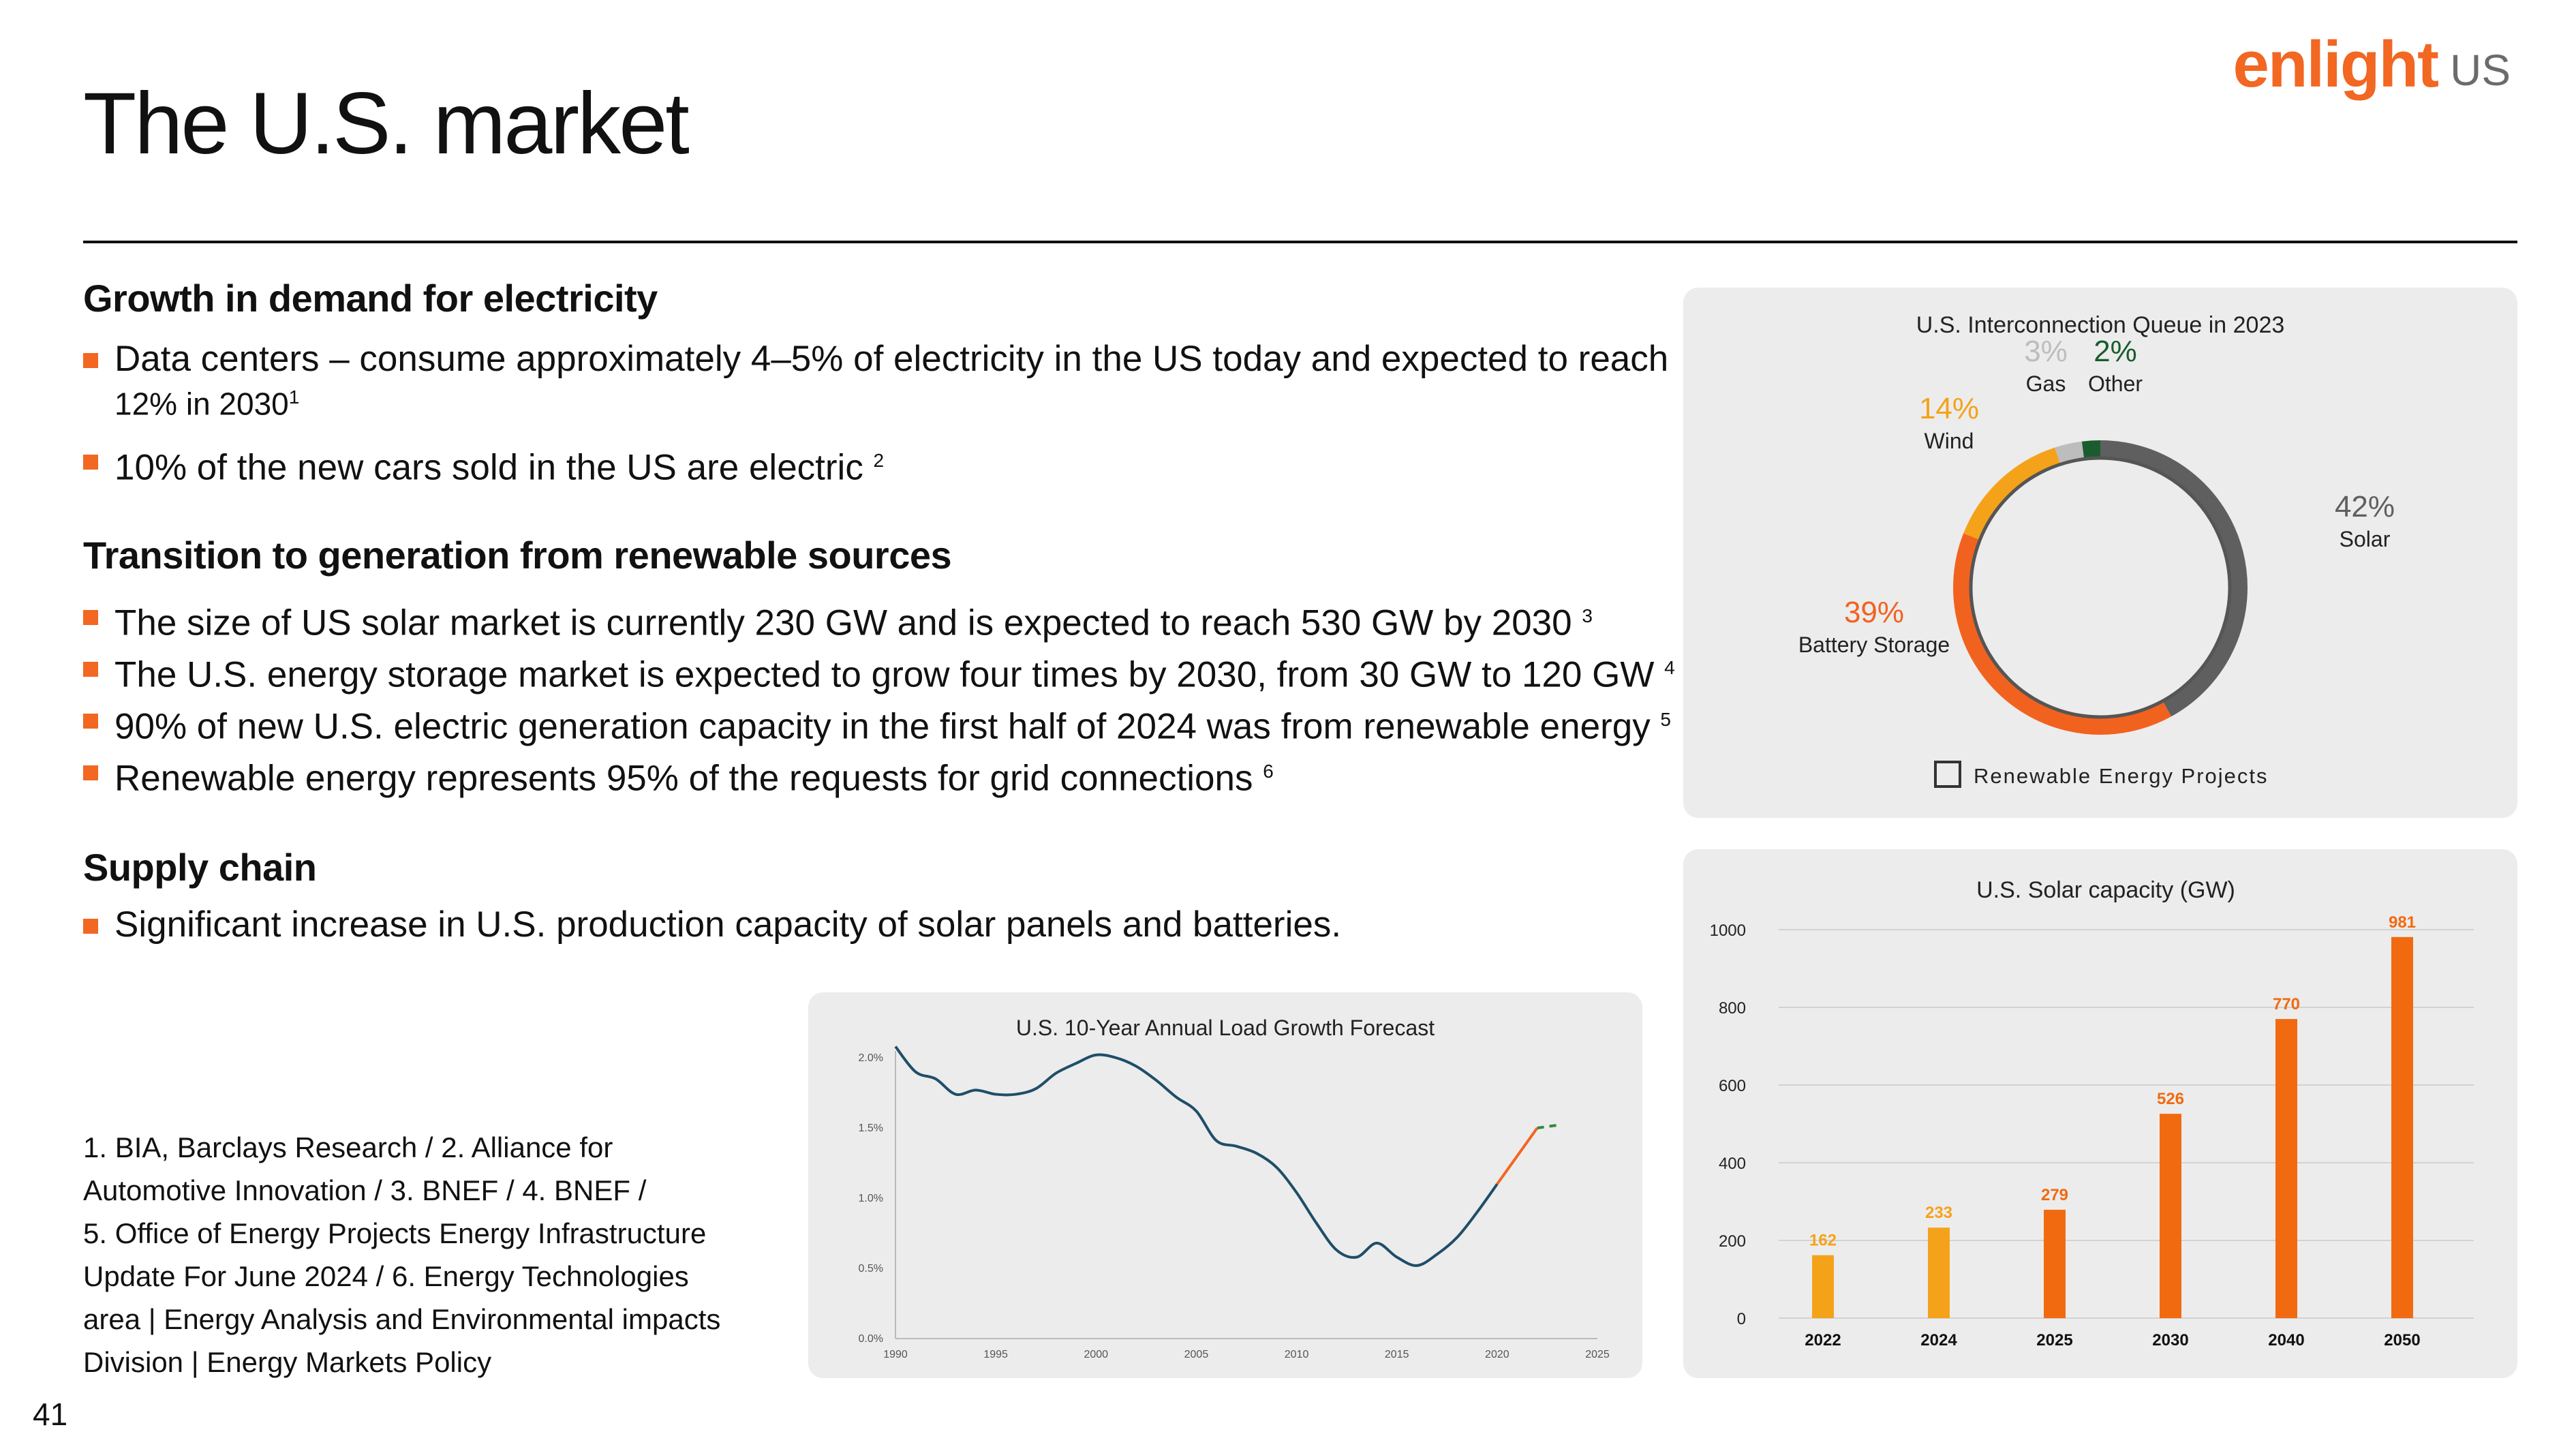 This screenshot has width=2576, height=1449. What do you see at coordinates (2115, 384) in the screenshot?
I see `donut-label-other: Other` at bounding box center [2115, 384].